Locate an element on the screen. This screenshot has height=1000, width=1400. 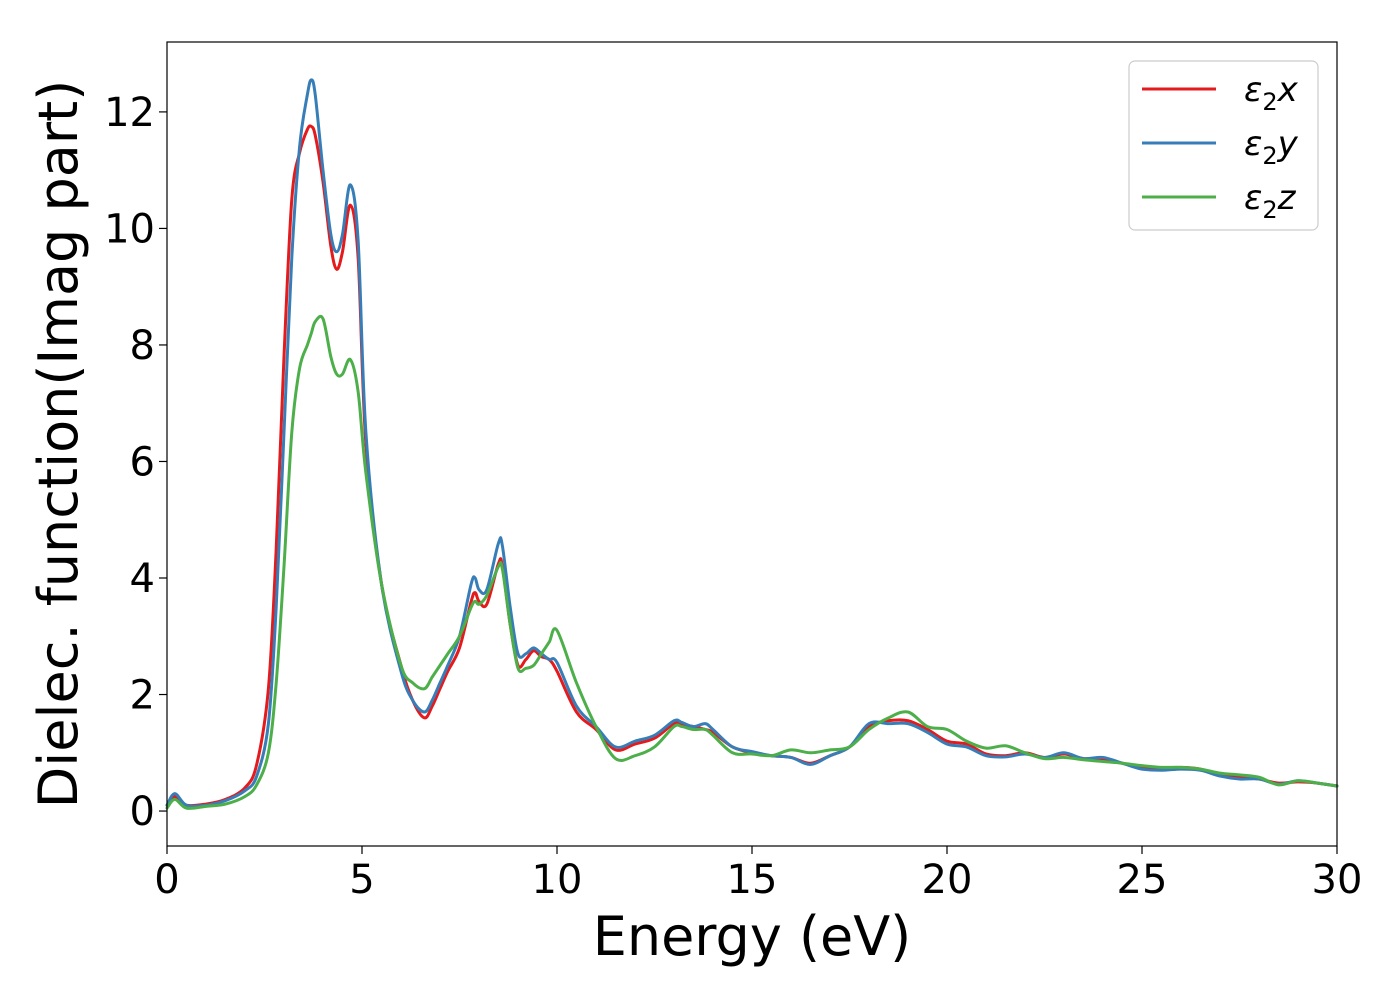
x-tick-label: 5 is located at coordinates (361, 880).